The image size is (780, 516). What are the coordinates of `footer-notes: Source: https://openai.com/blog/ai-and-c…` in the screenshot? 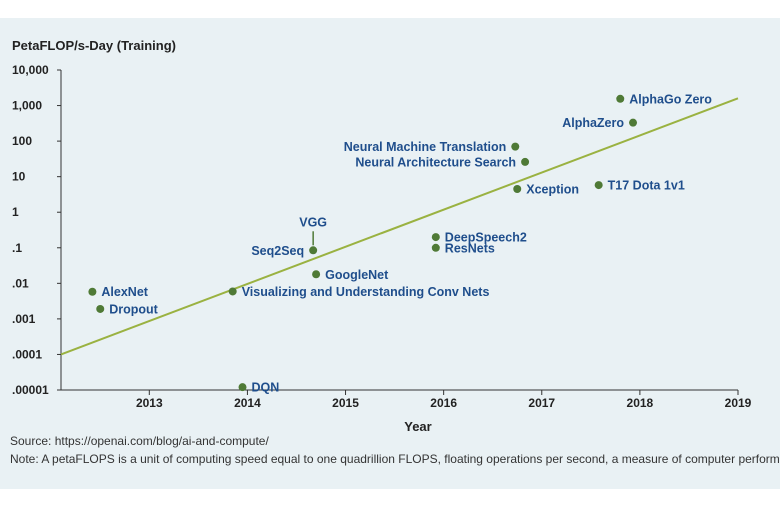 It's located at (395, 450).